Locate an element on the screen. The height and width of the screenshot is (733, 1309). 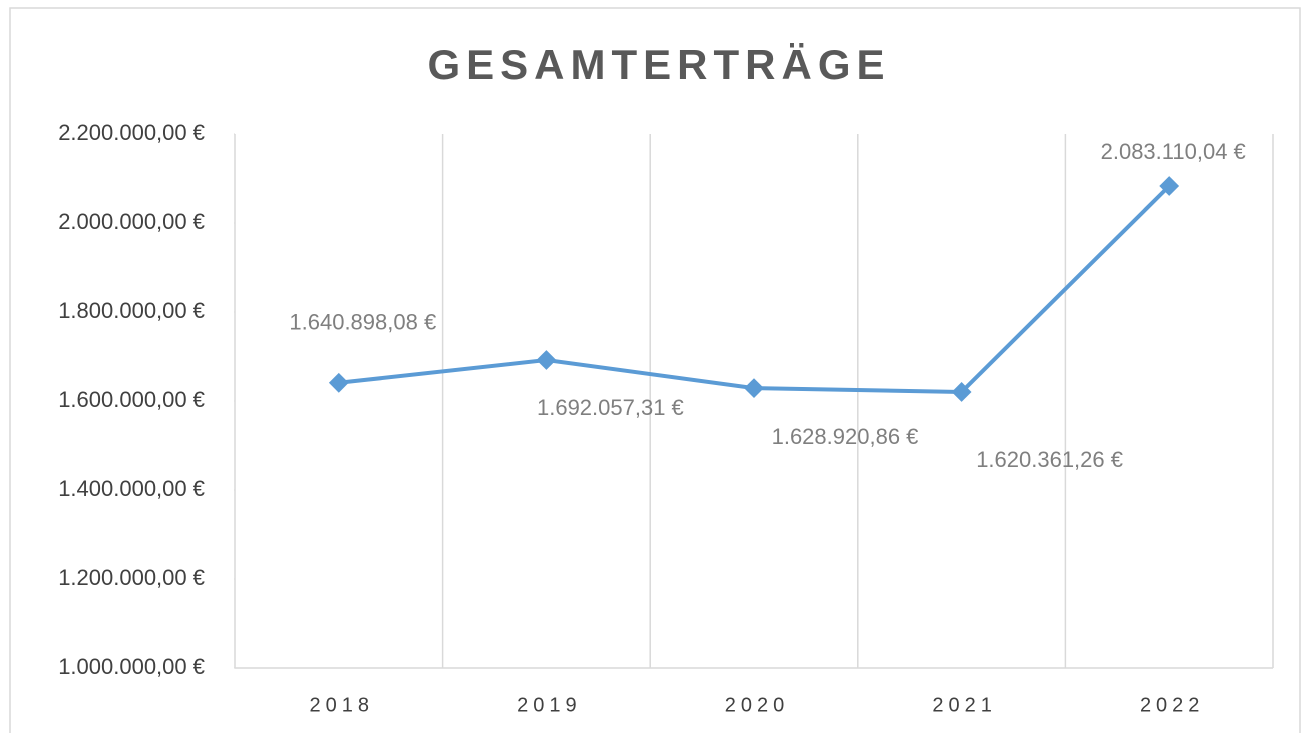
x-tick-label: 2019 is located at coordinates (549, 705).